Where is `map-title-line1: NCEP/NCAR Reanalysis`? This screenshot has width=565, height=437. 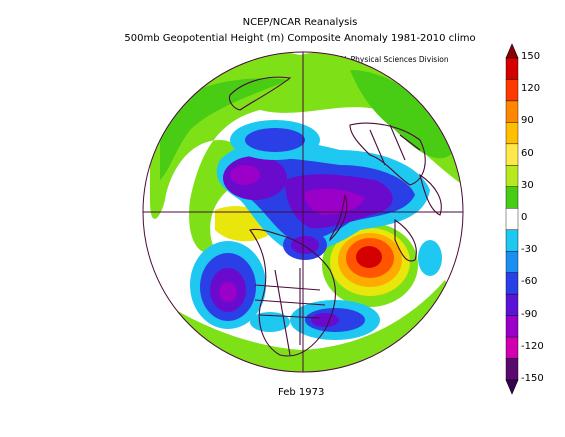 map-title-line1: NCEP/NCAR Reanalysis is located at coordinates (300, 22).